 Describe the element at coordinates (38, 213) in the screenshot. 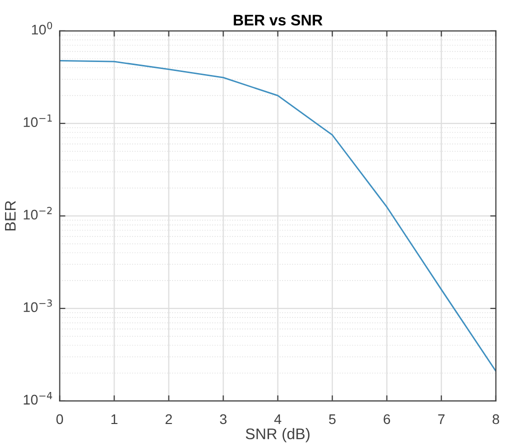

I see `y-tick-label: 10$^{−2}$` at that location.